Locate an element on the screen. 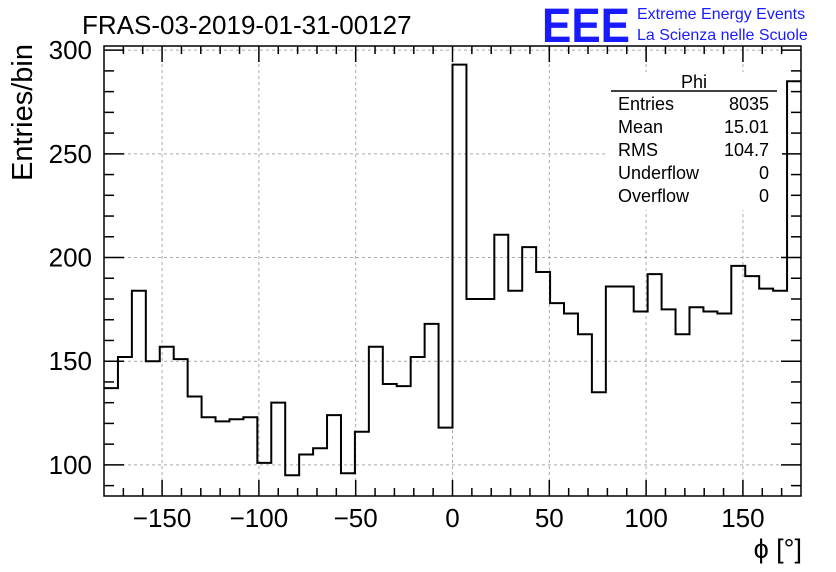  x-tick-label: −50 is located at coordinates (356, 518).